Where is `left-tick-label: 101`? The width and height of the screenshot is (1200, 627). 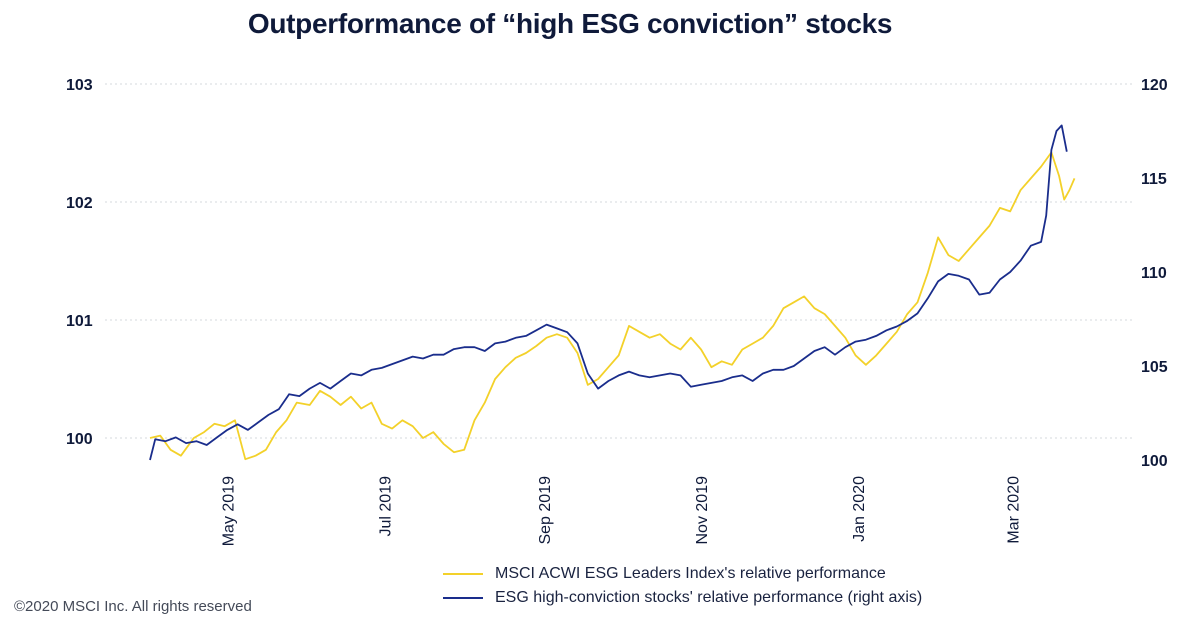 left-tick-label: 101 is located at coordinates (79, 321).